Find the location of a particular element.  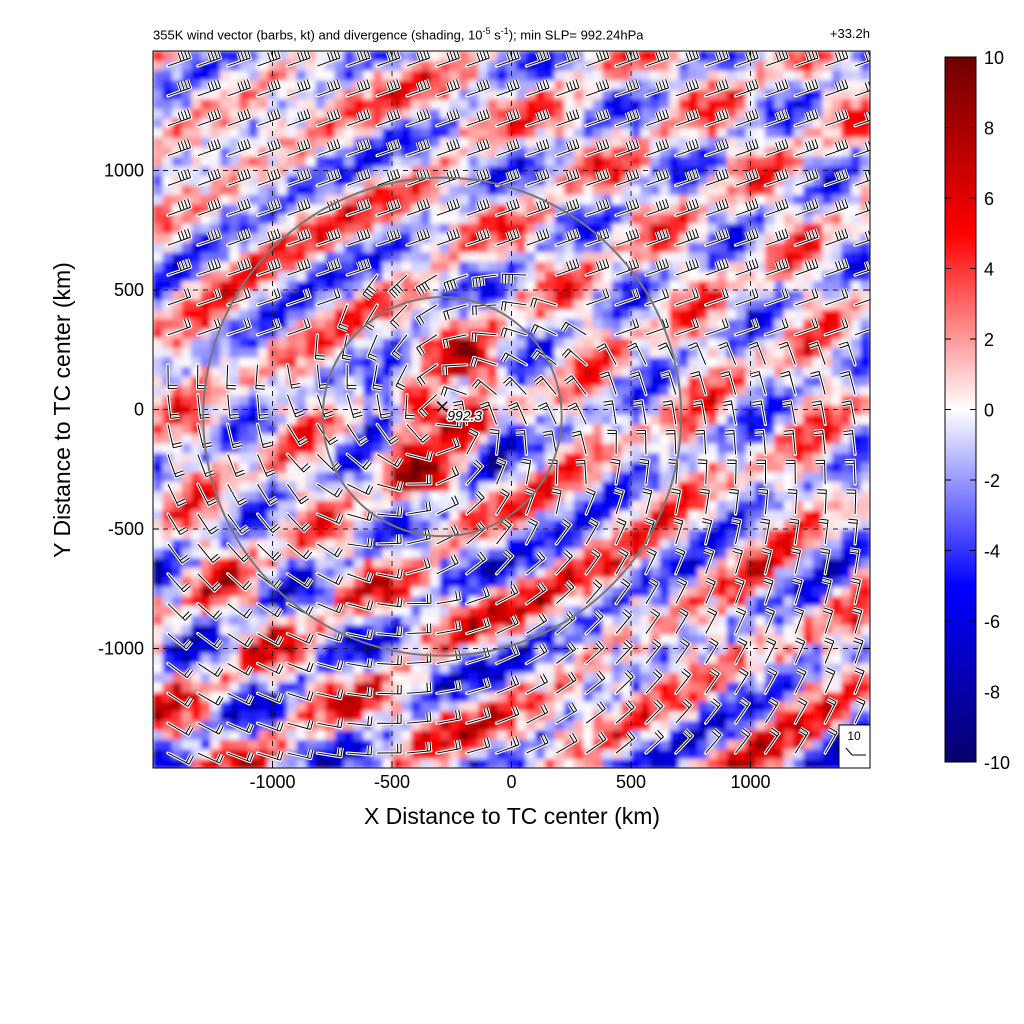

x-tick-label: -1000 is located at coordinates (272, 782).